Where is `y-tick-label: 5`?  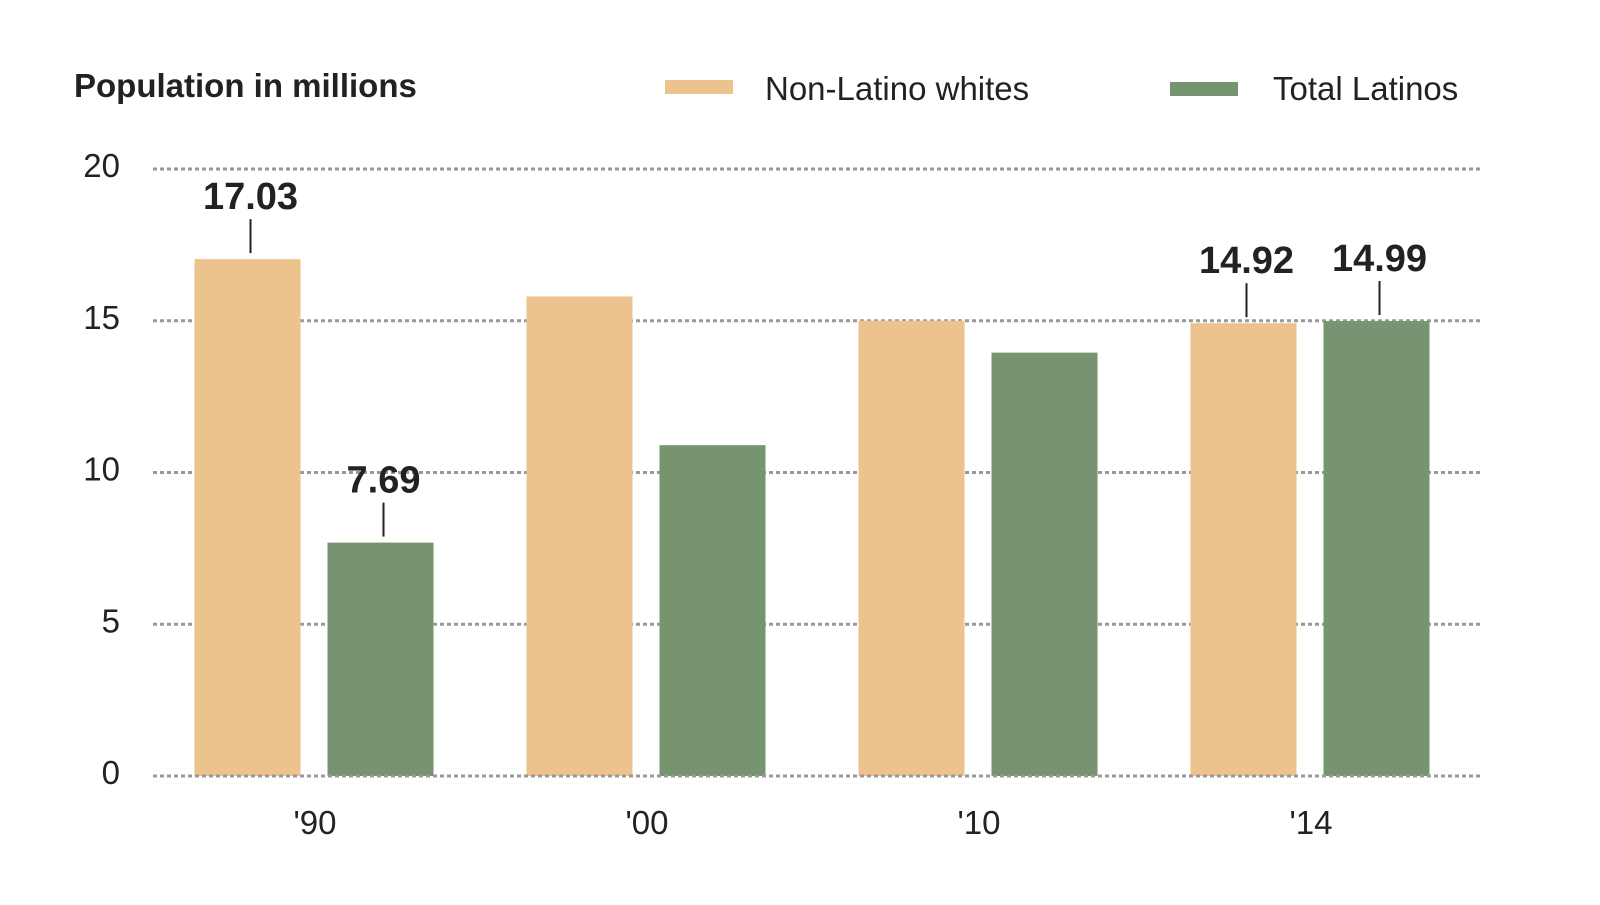
y-tick-label: 5 is located at coordinates (111, 620).